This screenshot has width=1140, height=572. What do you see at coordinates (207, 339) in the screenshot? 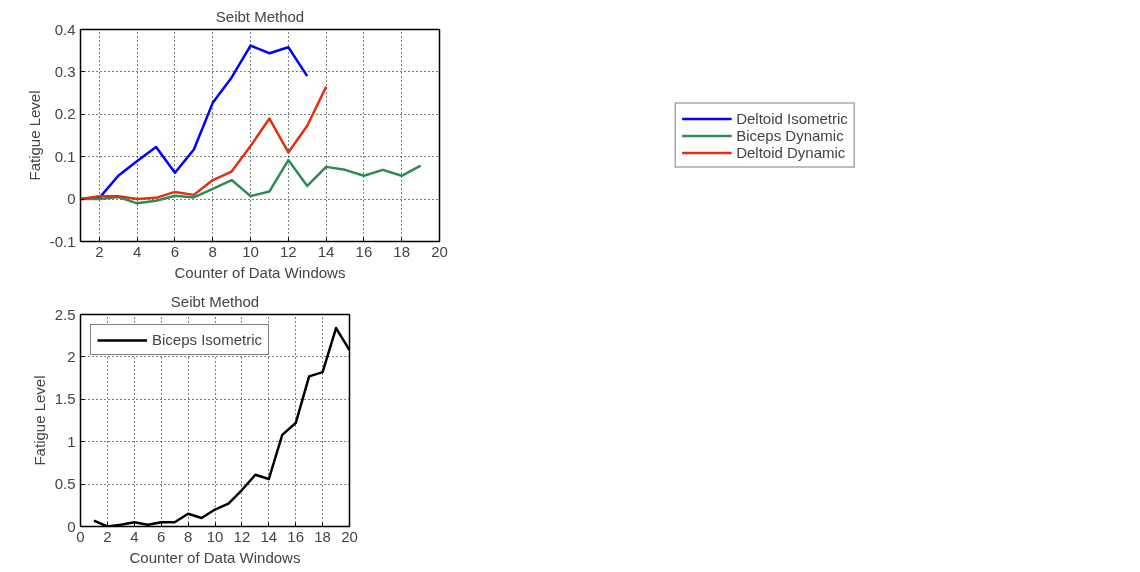
I see `legend-label: Biceps Isometric` at bounding box center [207, 339].